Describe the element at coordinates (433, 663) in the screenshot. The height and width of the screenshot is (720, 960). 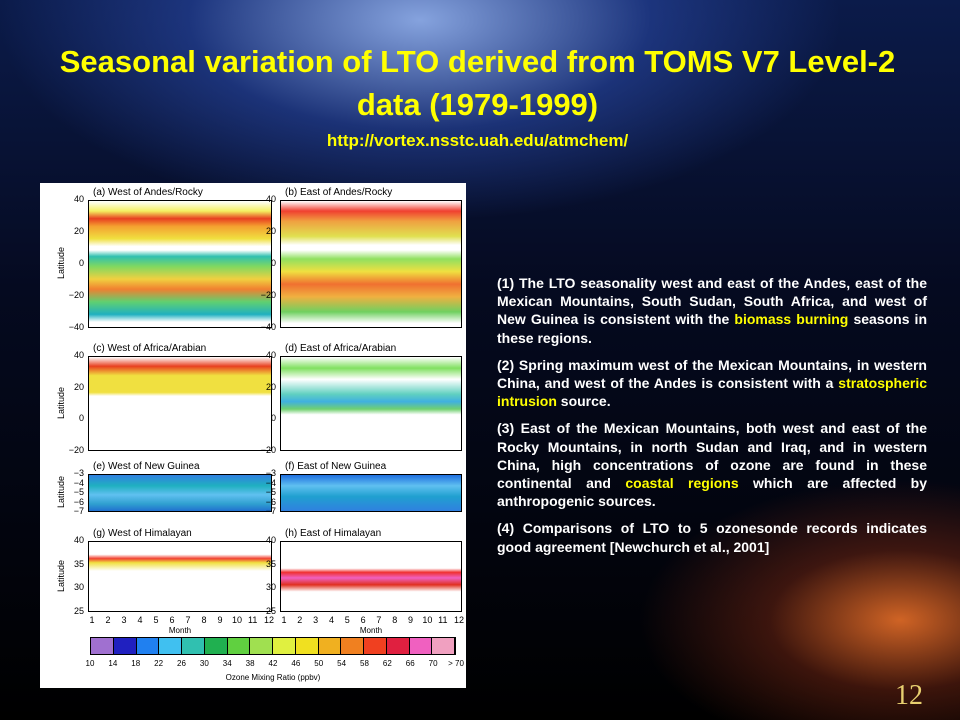
I see `colorbar-label: 70` at that location.